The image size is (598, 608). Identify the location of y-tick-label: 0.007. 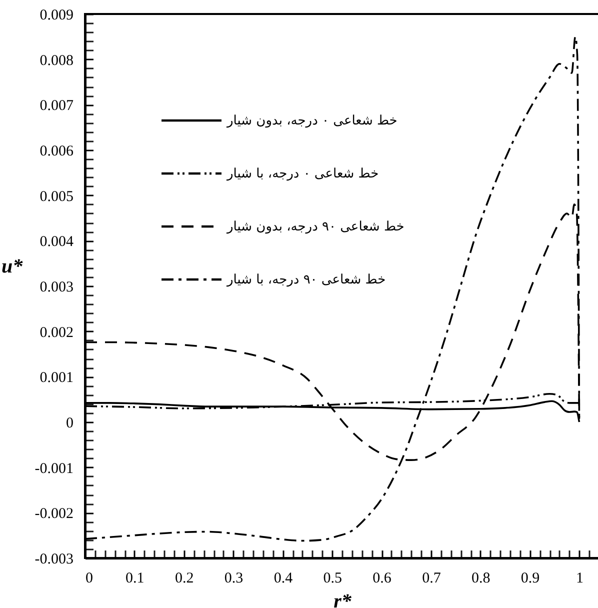
(57, 106).